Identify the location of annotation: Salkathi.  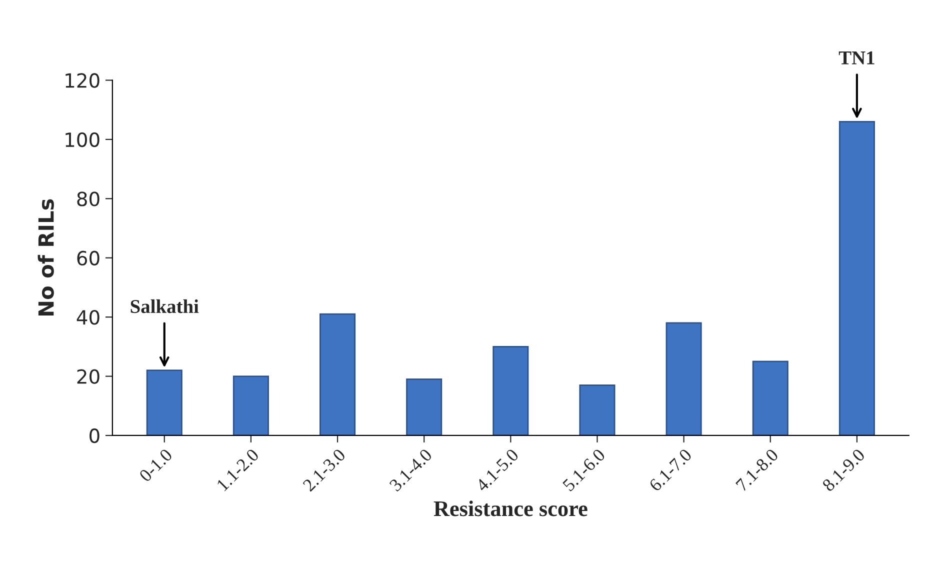
(164, 306).